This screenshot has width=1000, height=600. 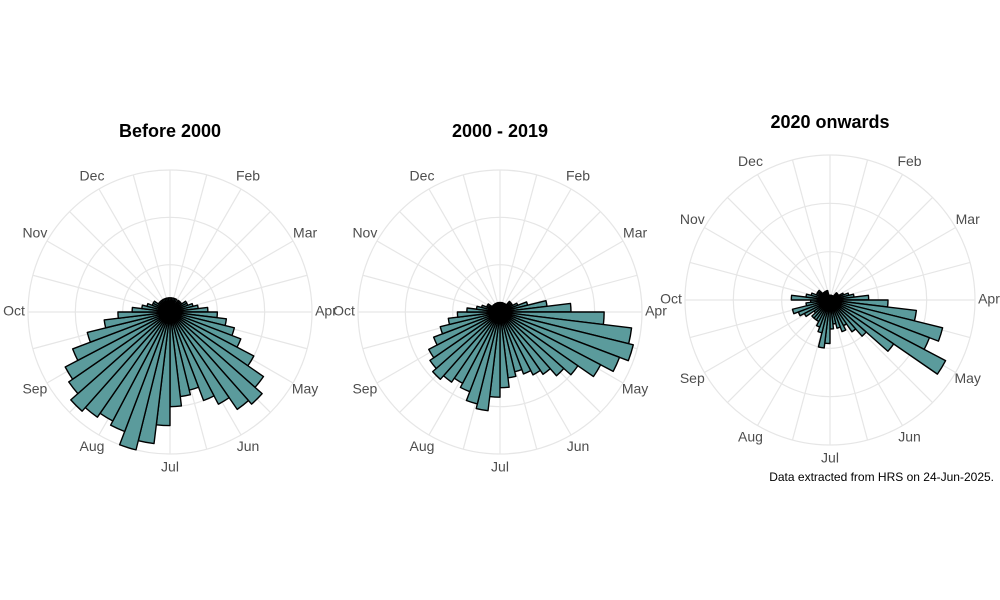 What do you see at coordinates (14, 311) in the screenshot?
I see `month-label: Oct` at bounding box center [14, 311].